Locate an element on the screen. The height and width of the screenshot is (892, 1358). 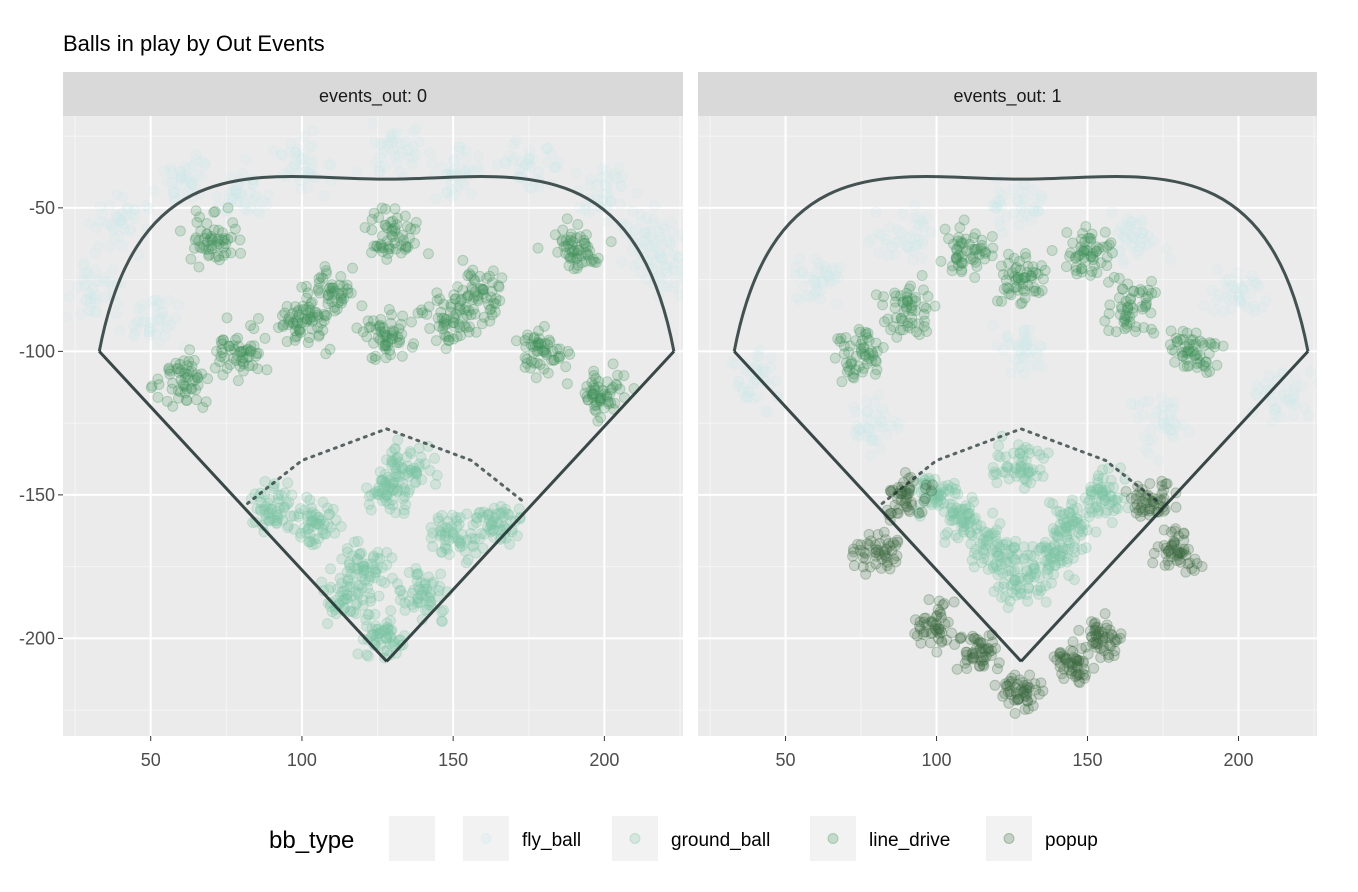
y-tick-label: -100 is located at coordinates (37, 351).